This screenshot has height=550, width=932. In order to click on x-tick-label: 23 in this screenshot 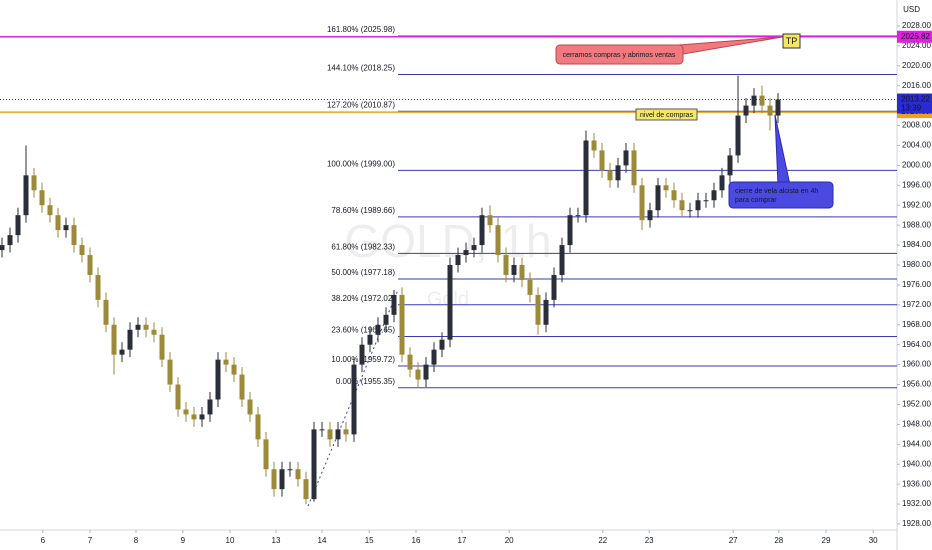, I will do `click(649, 540)`.